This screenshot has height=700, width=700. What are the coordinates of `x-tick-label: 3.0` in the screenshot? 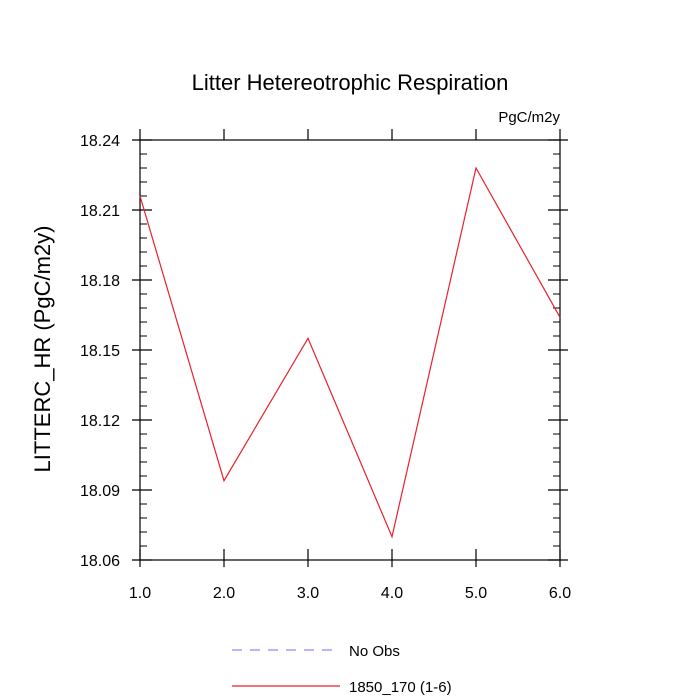 It's located at (308, 593).